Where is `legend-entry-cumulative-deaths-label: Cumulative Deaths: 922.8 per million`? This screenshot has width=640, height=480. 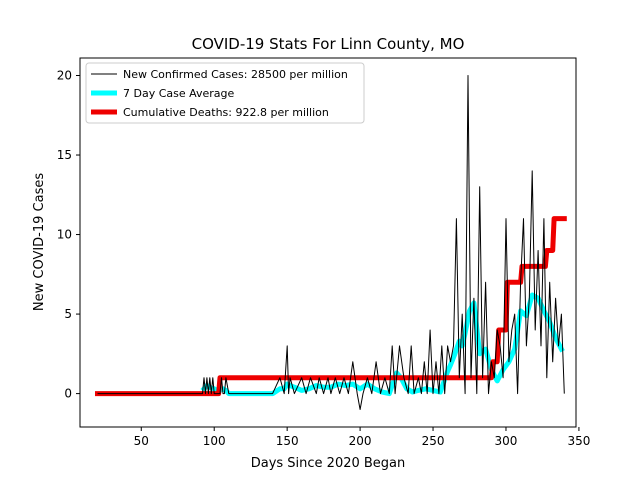
legend-entry-cumulative-deaths-label: Cumulative Deaths: 922.8 per million is located at coordinates (226, 112).